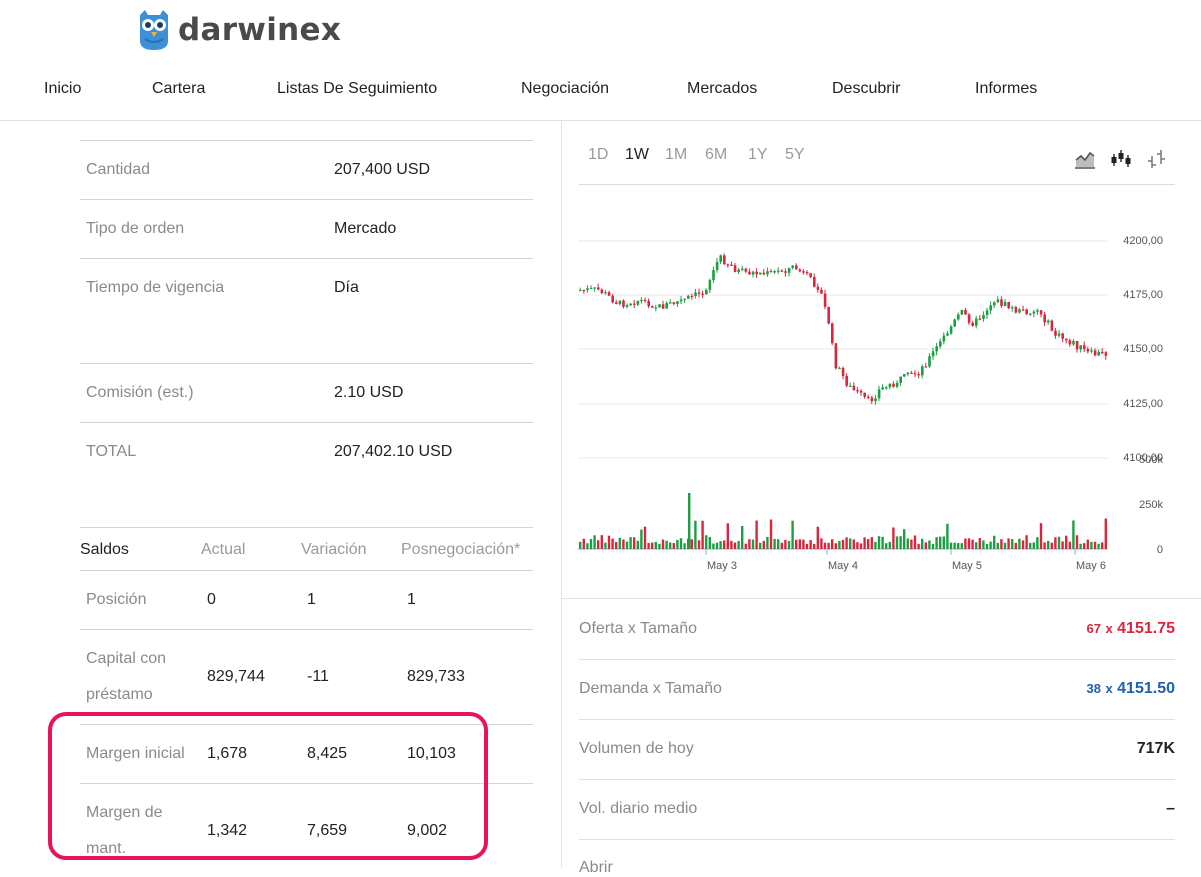 The height and width of the screenshot is (877, 1201). I want to click on nav-item-inicio: Inicio, so click(63, 88).